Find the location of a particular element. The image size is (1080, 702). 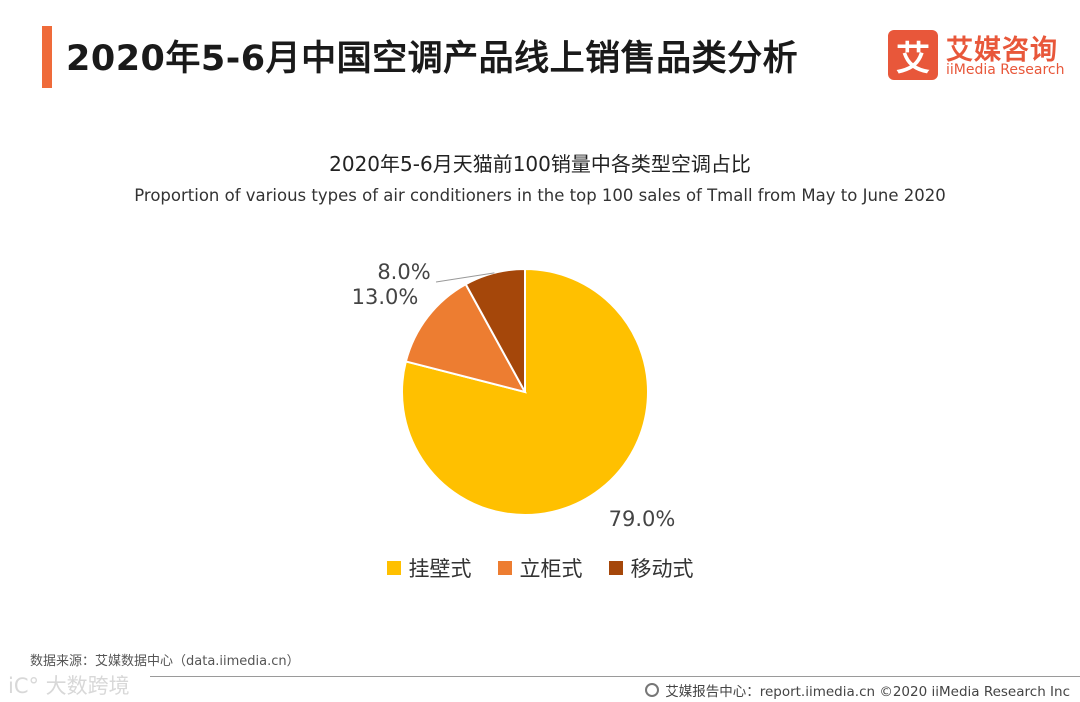

watermark: iC° 大数跨境 is located at coordinates (69, 686).